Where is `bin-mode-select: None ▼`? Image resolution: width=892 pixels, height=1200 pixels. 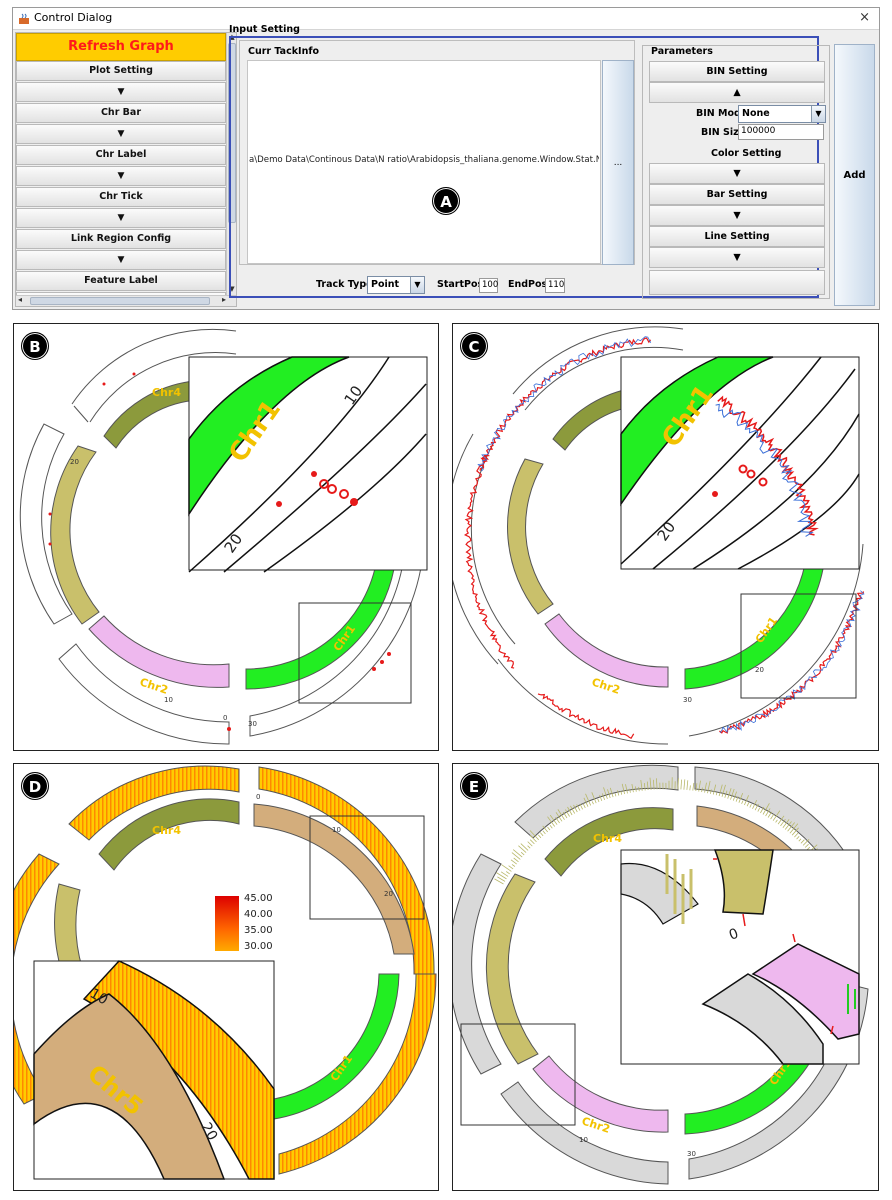 bin-mode-select: None ▼ is located at coordinates (782, 114).